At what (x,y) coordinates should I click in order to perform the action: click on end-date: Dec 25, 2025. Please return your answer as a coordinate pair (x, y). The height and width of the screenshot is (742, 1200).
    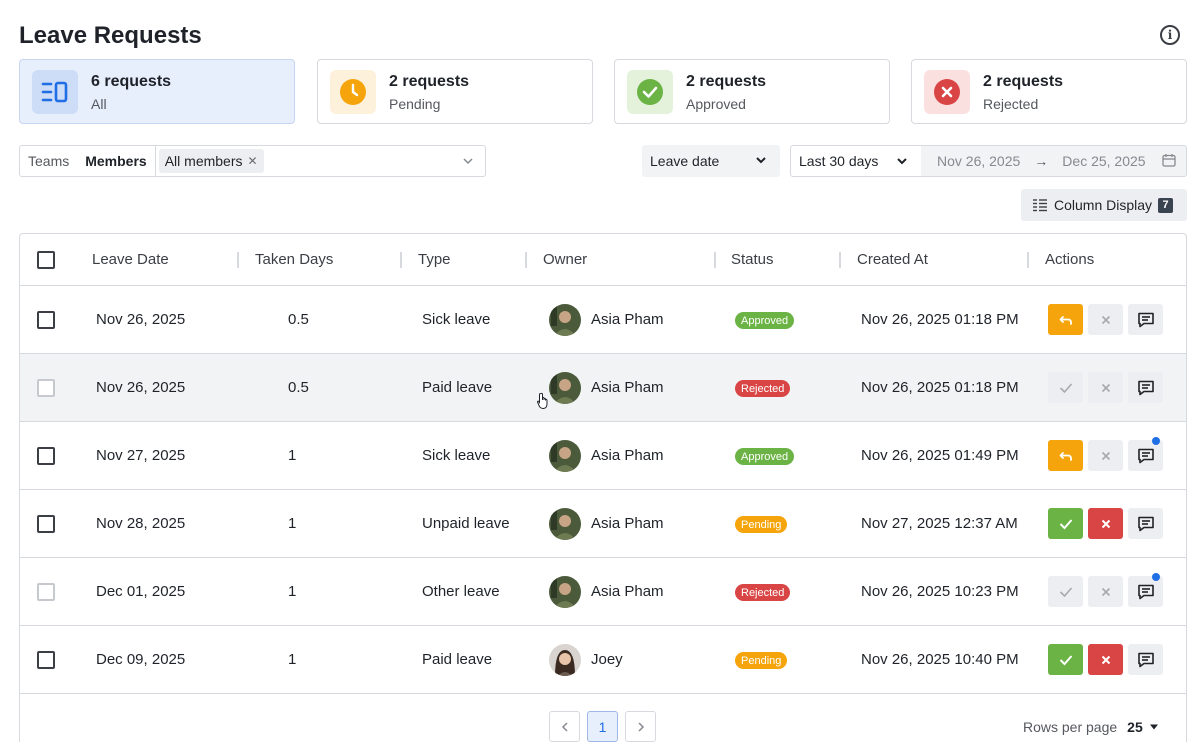
    Looking at the image, I should click on (1104, 161).